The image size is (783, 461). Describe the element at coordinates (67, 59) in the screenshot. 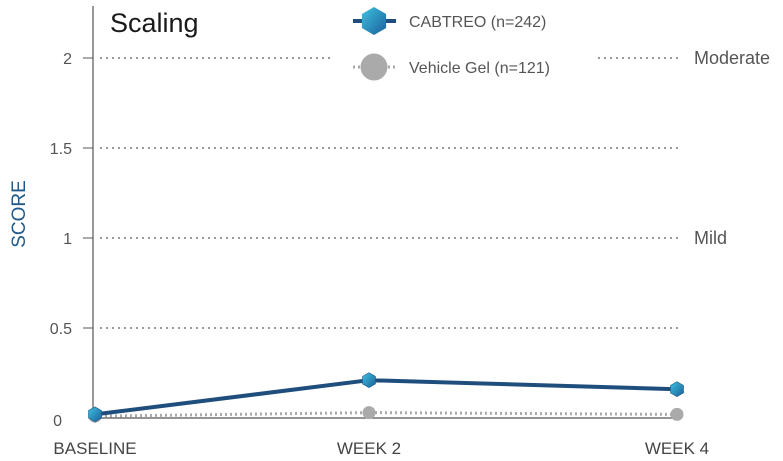

I see `y-tick-label: 2` at that location.